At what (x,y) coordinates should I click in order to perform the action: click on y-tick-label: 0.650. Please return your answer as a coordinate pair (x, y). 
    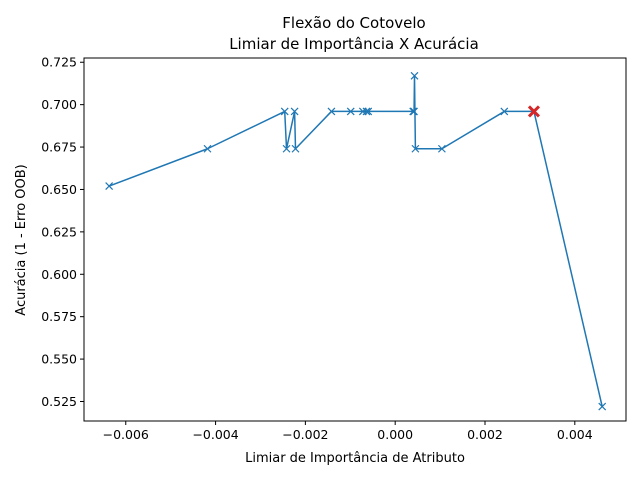
    Looking at the image, I should click on (59, 189).